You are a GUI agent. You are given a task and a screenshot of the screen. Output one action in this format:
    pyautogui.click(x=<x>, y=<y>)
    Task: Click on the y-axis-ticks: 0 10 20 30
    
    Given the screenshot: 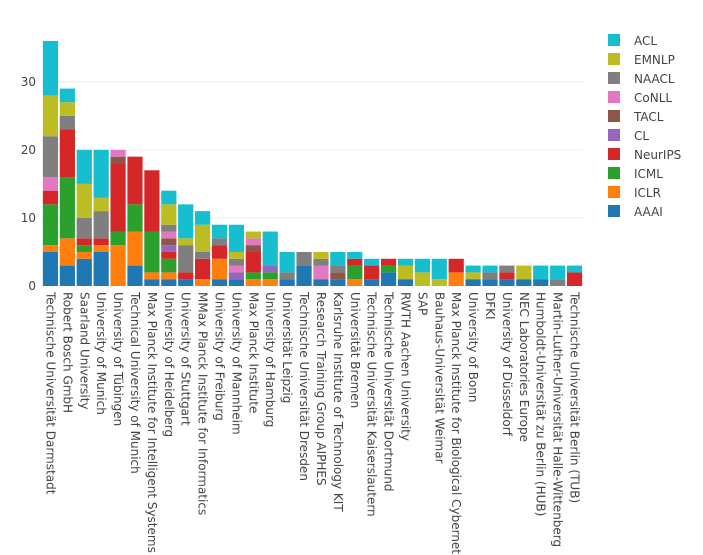 What is the action you would take?
    pyautogui.click(x=28, y=184)
    